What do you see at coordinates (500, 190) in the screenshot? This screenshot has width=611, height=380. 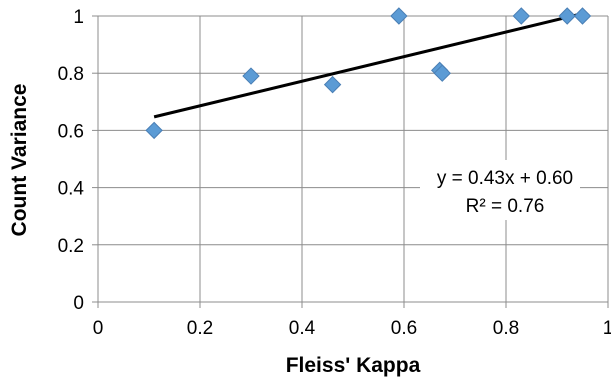 I see `equation-box-bg` at bounding box center [500, 190].